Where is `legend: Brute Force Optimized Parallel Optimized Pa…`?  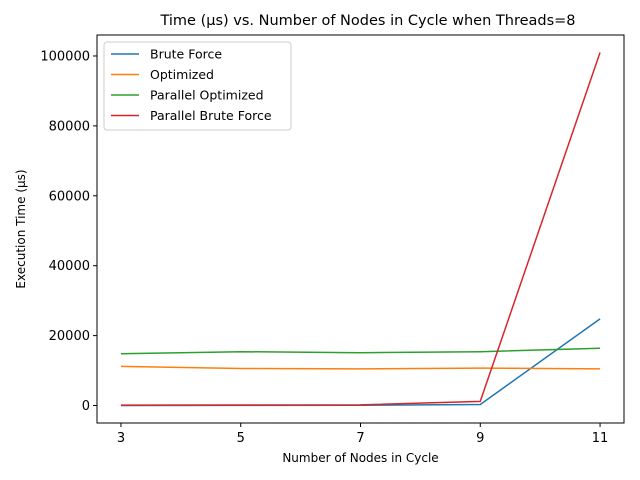
legend: Brute Force Optimized Parallel Optimized Pa… is located at coordinates (197, 86).